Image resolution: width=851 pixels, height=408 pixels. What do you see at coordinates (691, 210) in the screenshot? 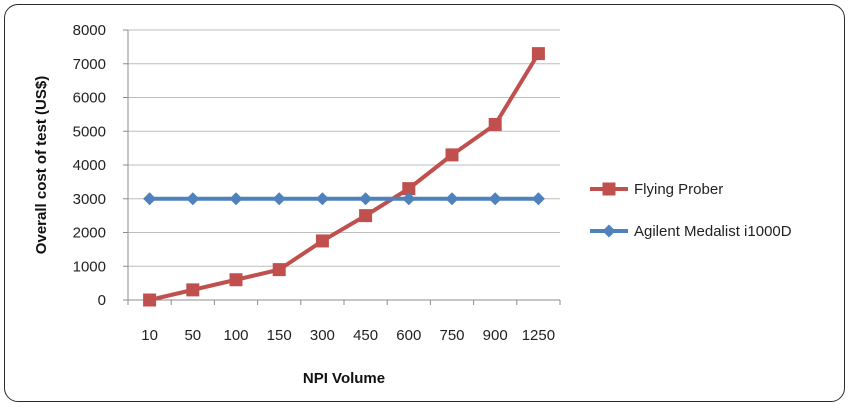
I see `legend: Flying Prober Agilent Medalist i1000D` at bounding box center [691, 210].